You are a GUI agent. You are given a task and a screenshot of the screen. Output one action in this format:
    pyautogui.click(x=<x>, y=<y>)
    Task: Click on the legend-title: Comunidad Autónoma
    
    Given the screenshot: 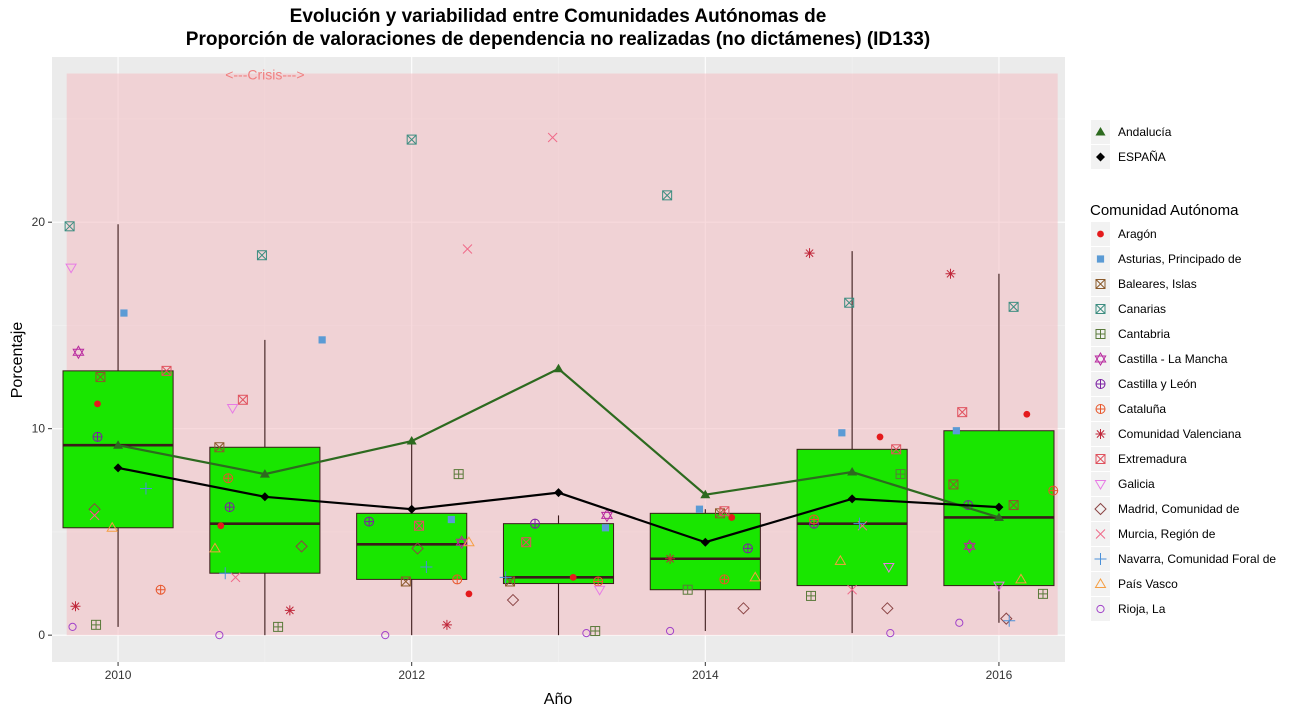 What is the action you would take?
    pyautogui.click(x=1164, y=210)
    